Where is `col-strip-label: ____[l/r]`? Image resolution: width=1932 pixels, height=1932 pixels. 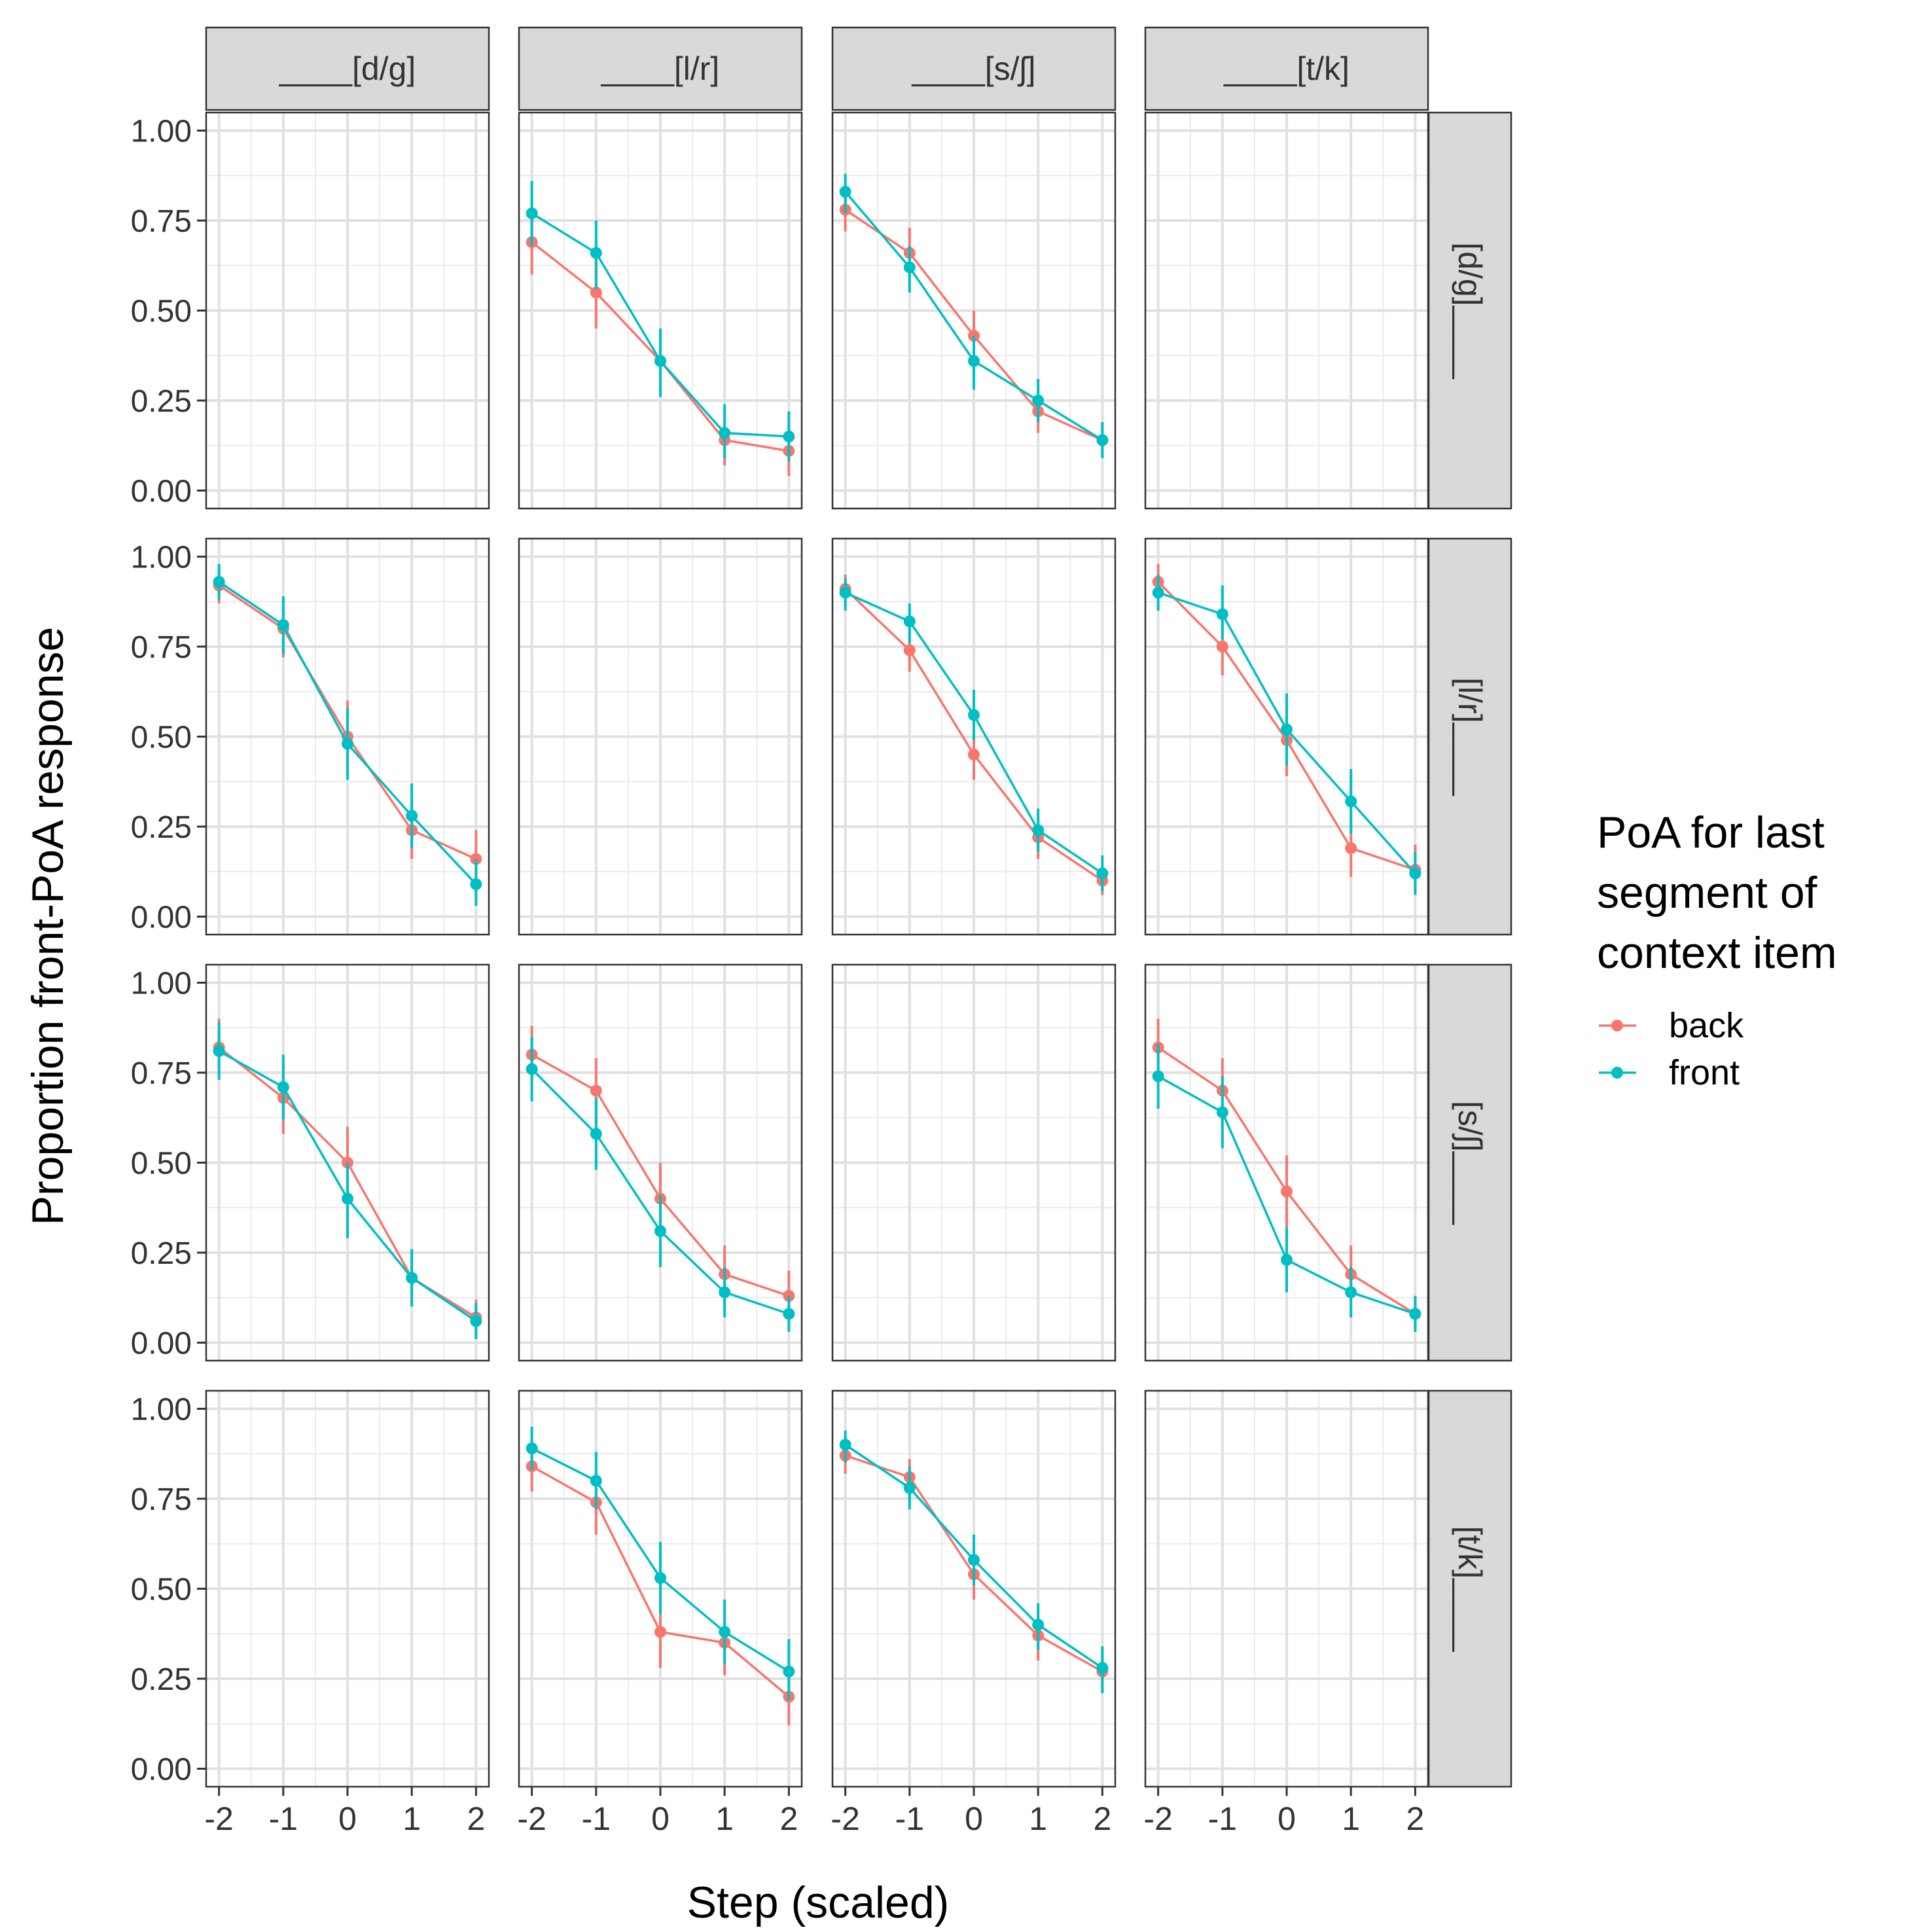 col-strip-label: ____[l/r] is located at coordinates (660, 68).